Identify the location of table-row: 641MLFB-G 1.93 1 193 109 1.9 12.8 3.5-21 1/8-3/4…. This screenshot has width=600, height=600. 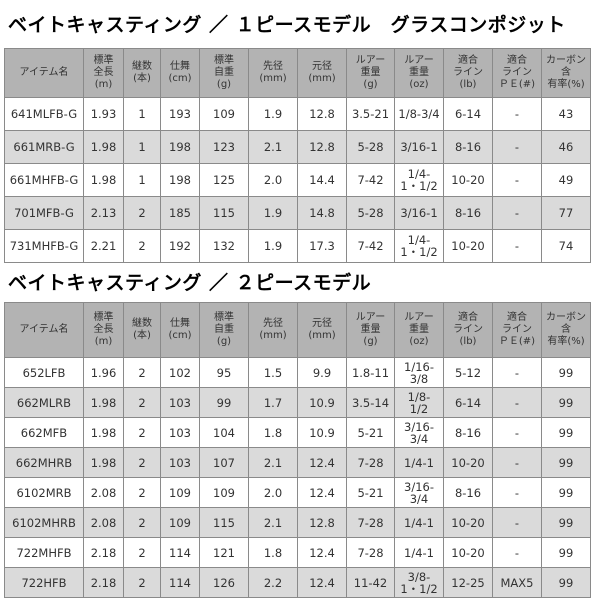
(297, 114).